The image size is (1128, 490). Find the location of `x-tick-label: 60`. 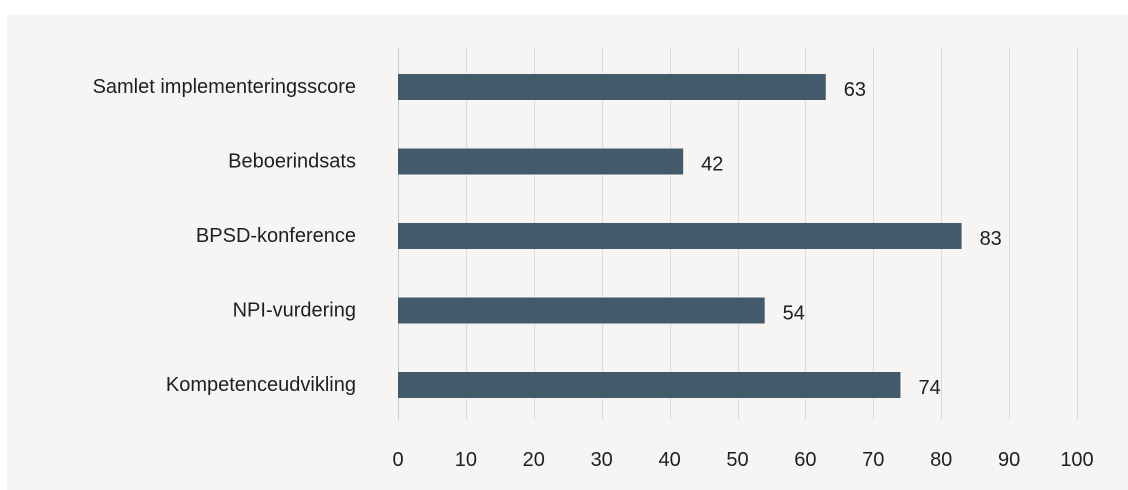

x-tick-label: 60 is located at coordinates (805, 460).